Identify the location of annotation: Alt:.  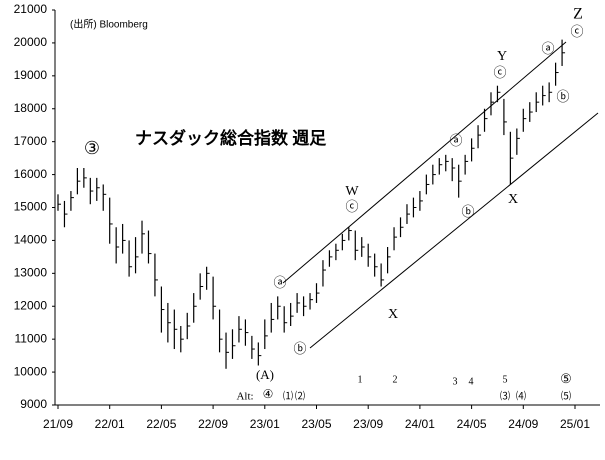
(244, 397).